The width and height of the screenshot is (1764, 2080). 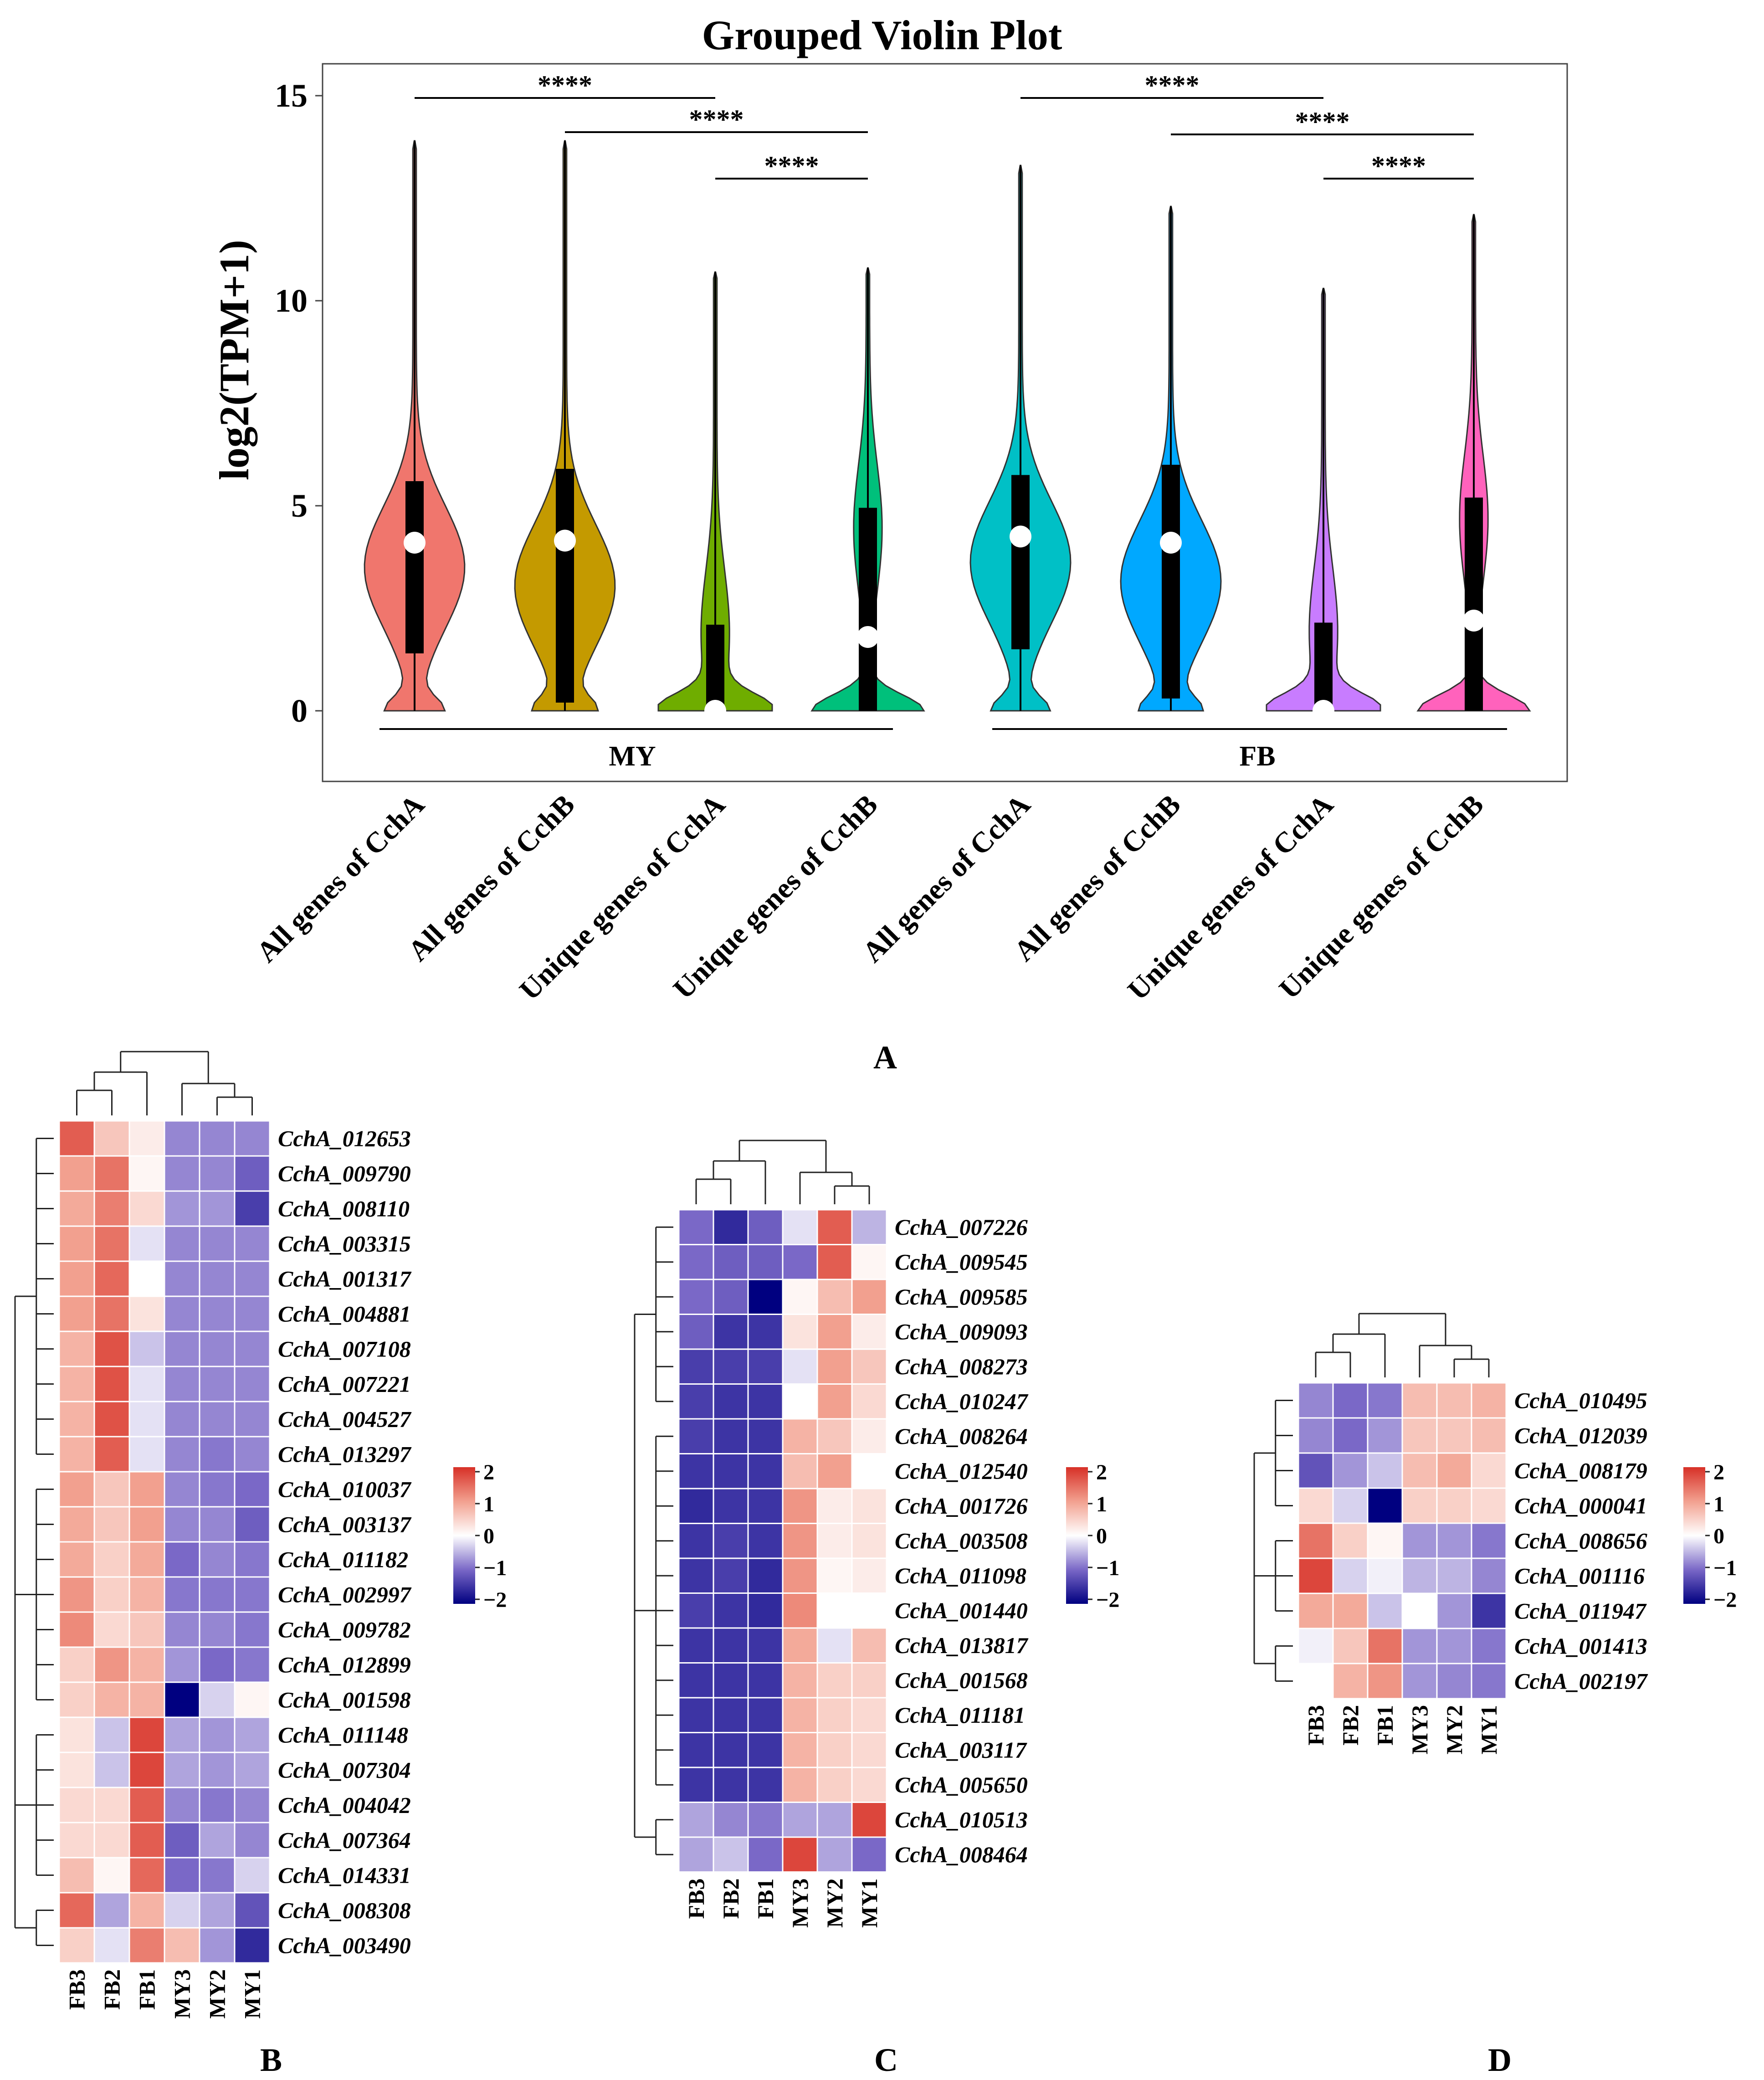 I want to click on legend-tick-label: 0, so click(x=1718, y=1536).